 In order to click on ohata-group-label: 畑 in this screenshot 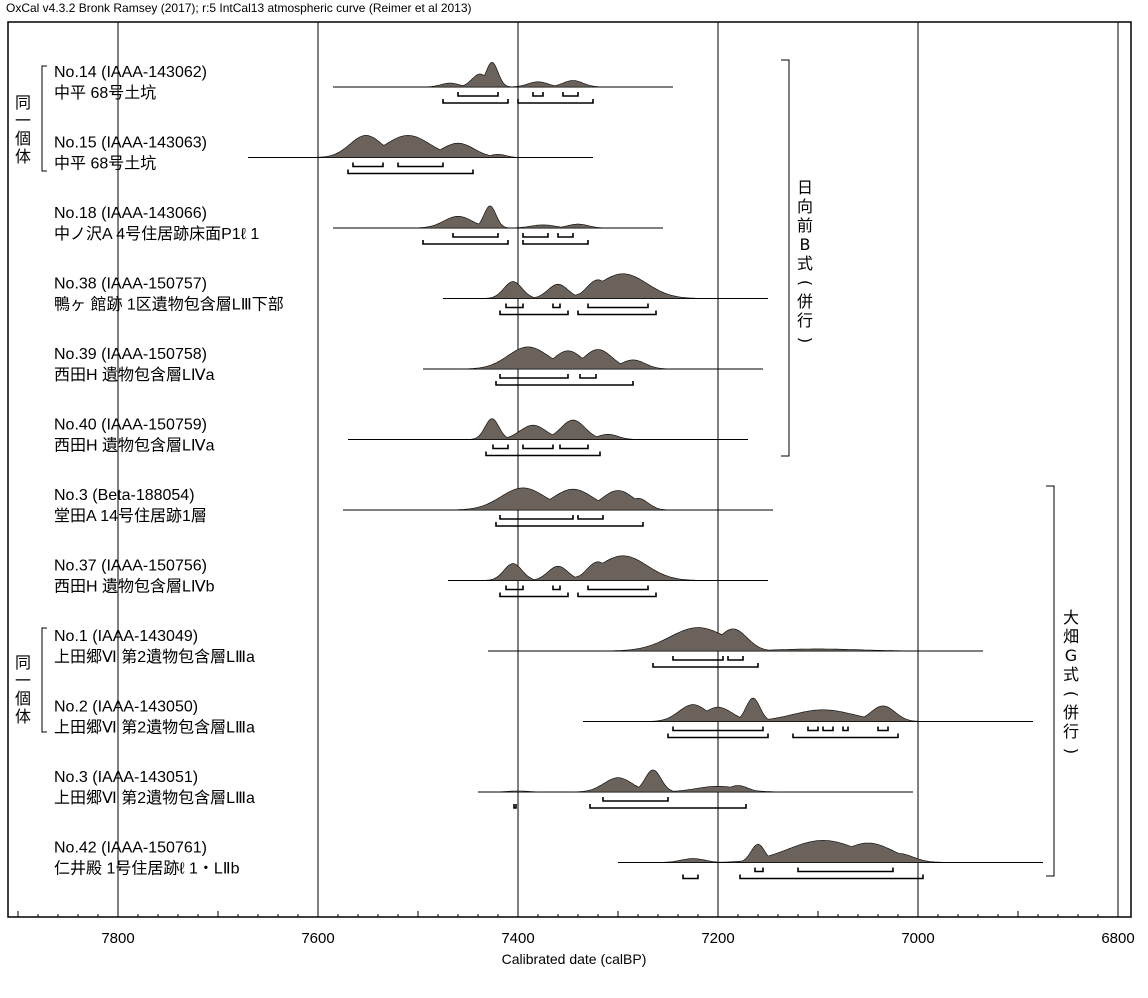, I will do `click(1071, 636)`.